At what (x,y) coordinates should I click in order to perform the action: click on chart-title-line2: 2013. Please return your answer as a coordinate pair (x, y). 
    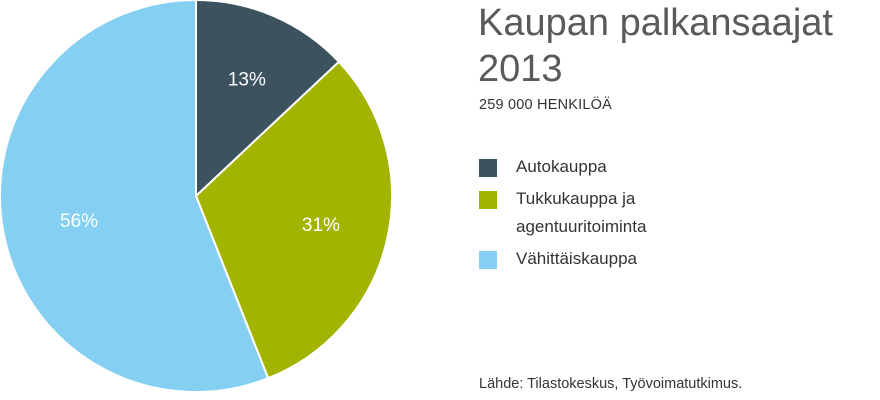
    Looking at the image, I should click on (520, 69).